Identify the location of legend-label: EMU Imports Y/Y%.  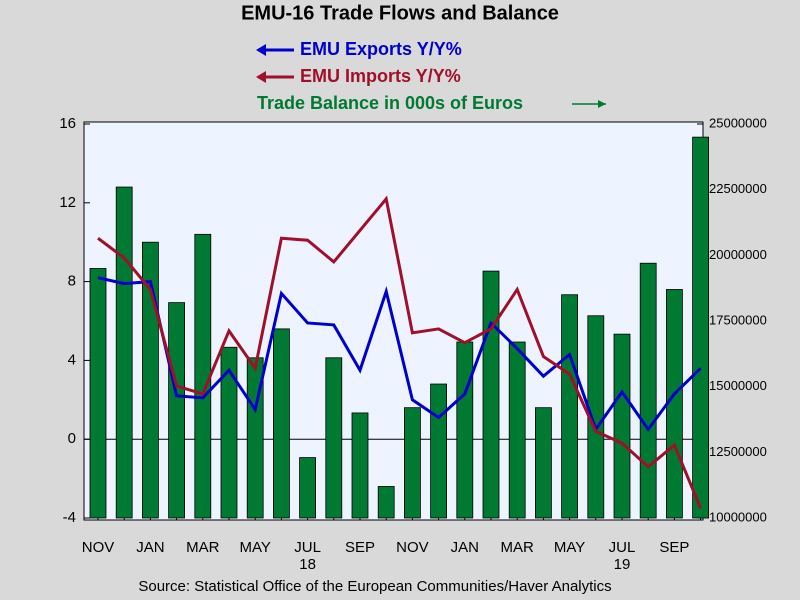
(380, 76).